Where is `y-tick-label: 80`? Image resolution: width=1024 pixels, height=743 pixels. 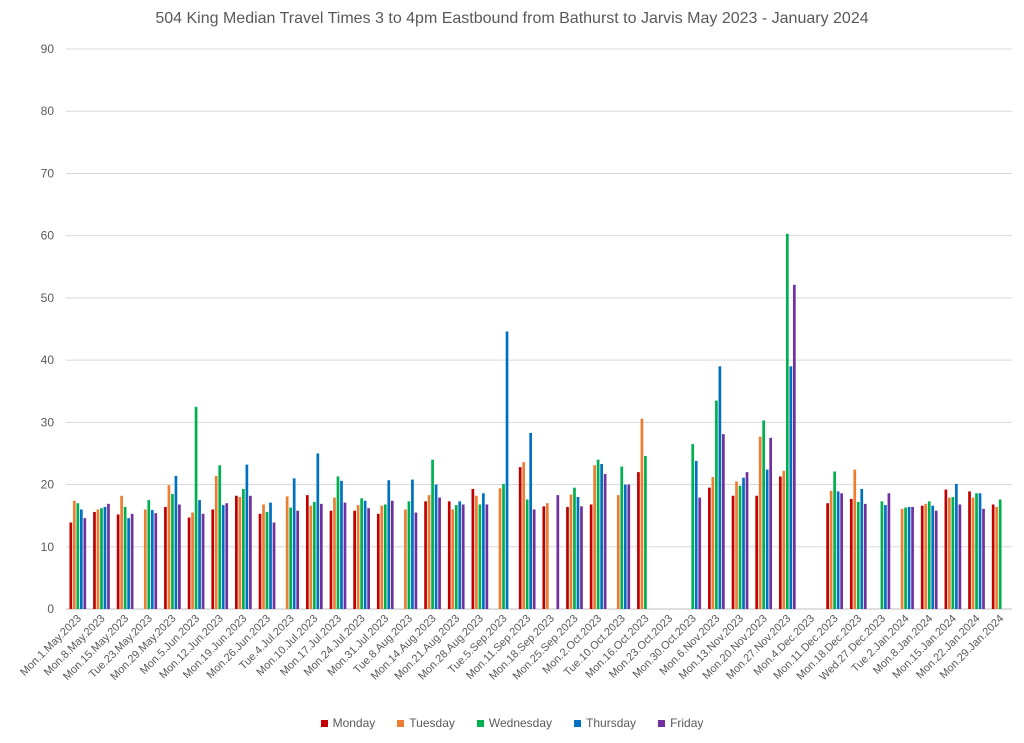
y-tick-label: 80 is located at coordinates (48, 111).